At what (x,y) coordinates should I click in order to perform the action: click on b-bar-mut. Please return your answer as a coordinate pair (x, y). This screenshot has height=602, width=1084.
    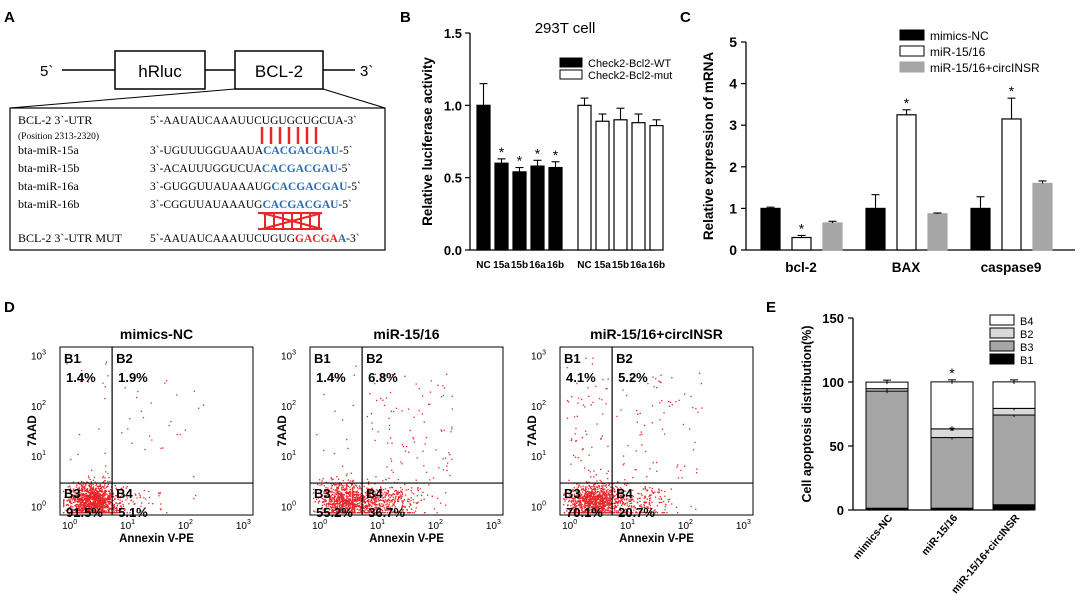
    Looking at the image, I should click on (656, 187).